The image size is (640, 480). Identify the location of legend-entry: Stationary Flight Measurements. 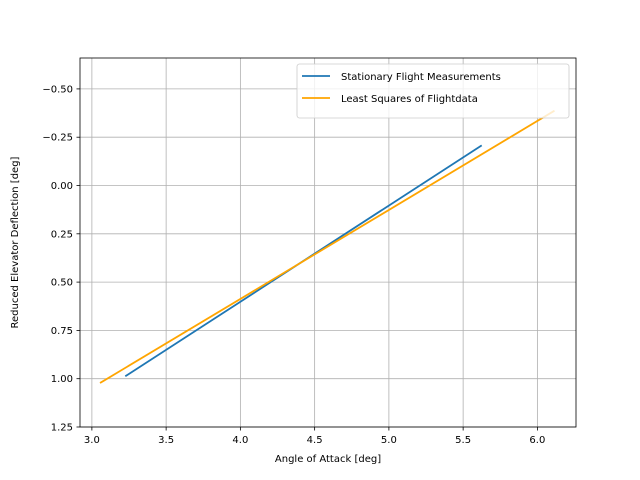
(421, 77).